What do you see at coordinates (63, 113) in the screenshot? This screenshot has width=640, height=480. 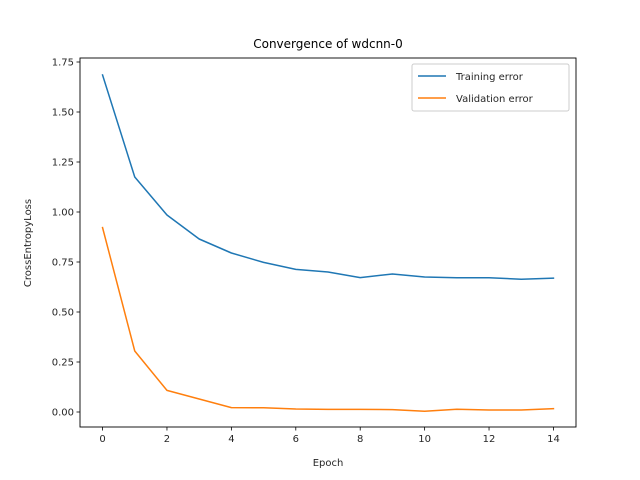 I see `y-tick-label: 1.50` at bounding box center [63, 113].